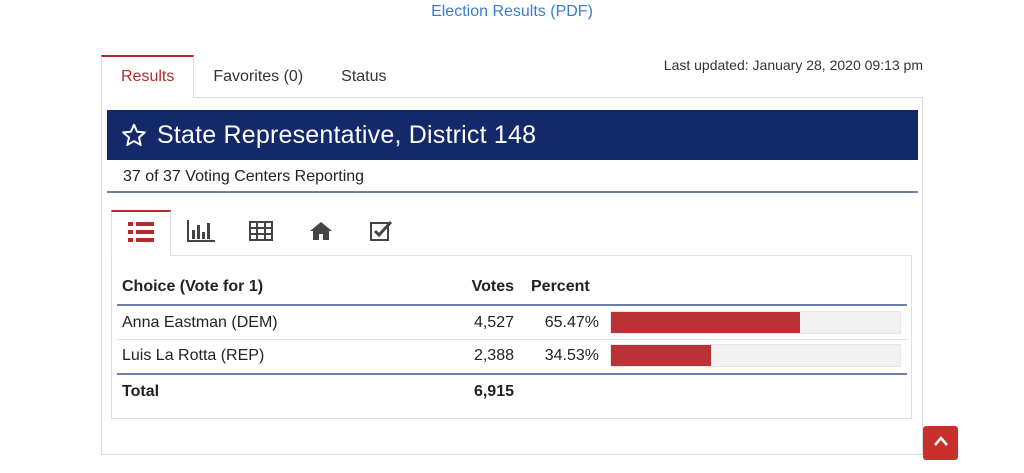 The width and height of the screenshot is (1024, 473). What do you see at coordinates (492, 286) in the screenshot?
I see `votes-header: Votes` at bounding box center [492, 286].